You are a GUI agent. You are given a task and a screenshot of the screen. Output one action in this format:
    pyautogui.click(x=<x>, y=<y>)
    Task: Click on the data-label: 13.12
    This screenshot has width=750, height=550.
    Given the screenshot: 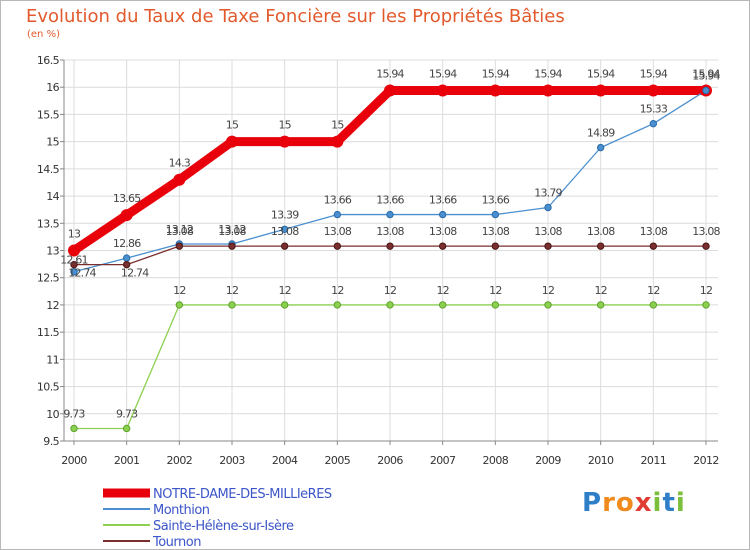 What is the action you would take?
    pyautogui.click(x=180, y=229)
    